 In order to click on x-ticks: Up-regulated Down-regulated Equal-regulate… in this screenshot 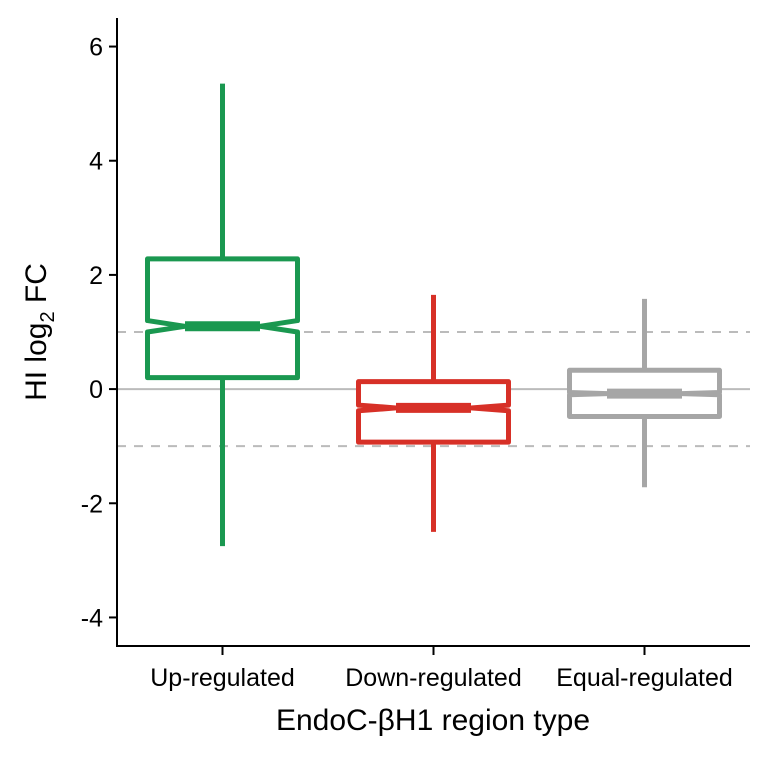, I will do `click(441, 669)`.